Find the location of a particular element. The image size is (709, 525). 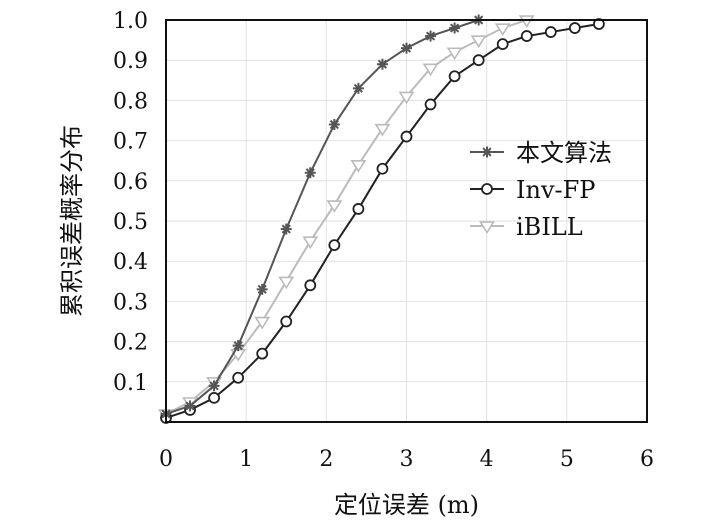

y-tick-label: 0.6 is located at coordinates (130, 182).